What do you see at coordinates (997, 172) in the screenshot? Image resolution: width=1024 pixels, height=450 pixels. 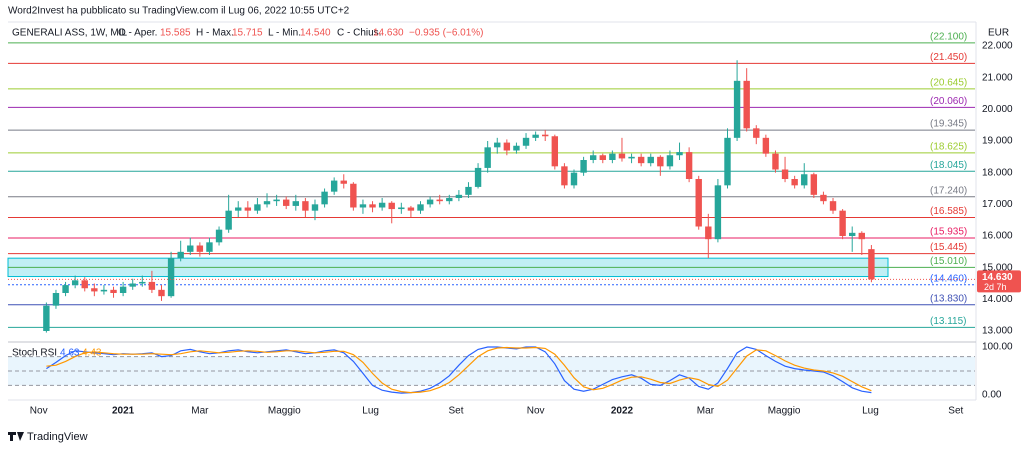 I see `y-tick-label: 18.000` at bounding box center [997, 172].